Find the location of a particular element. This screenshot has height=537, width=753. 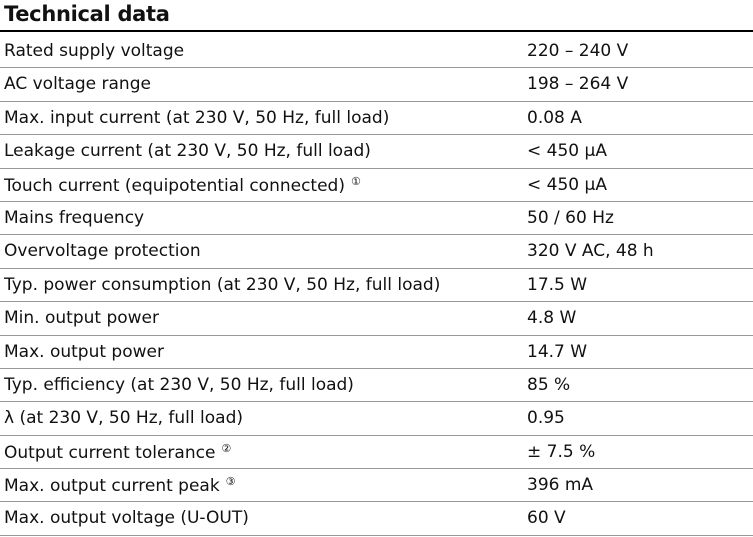

spec-value: 17.5 W is located at coordinates (557, 284).